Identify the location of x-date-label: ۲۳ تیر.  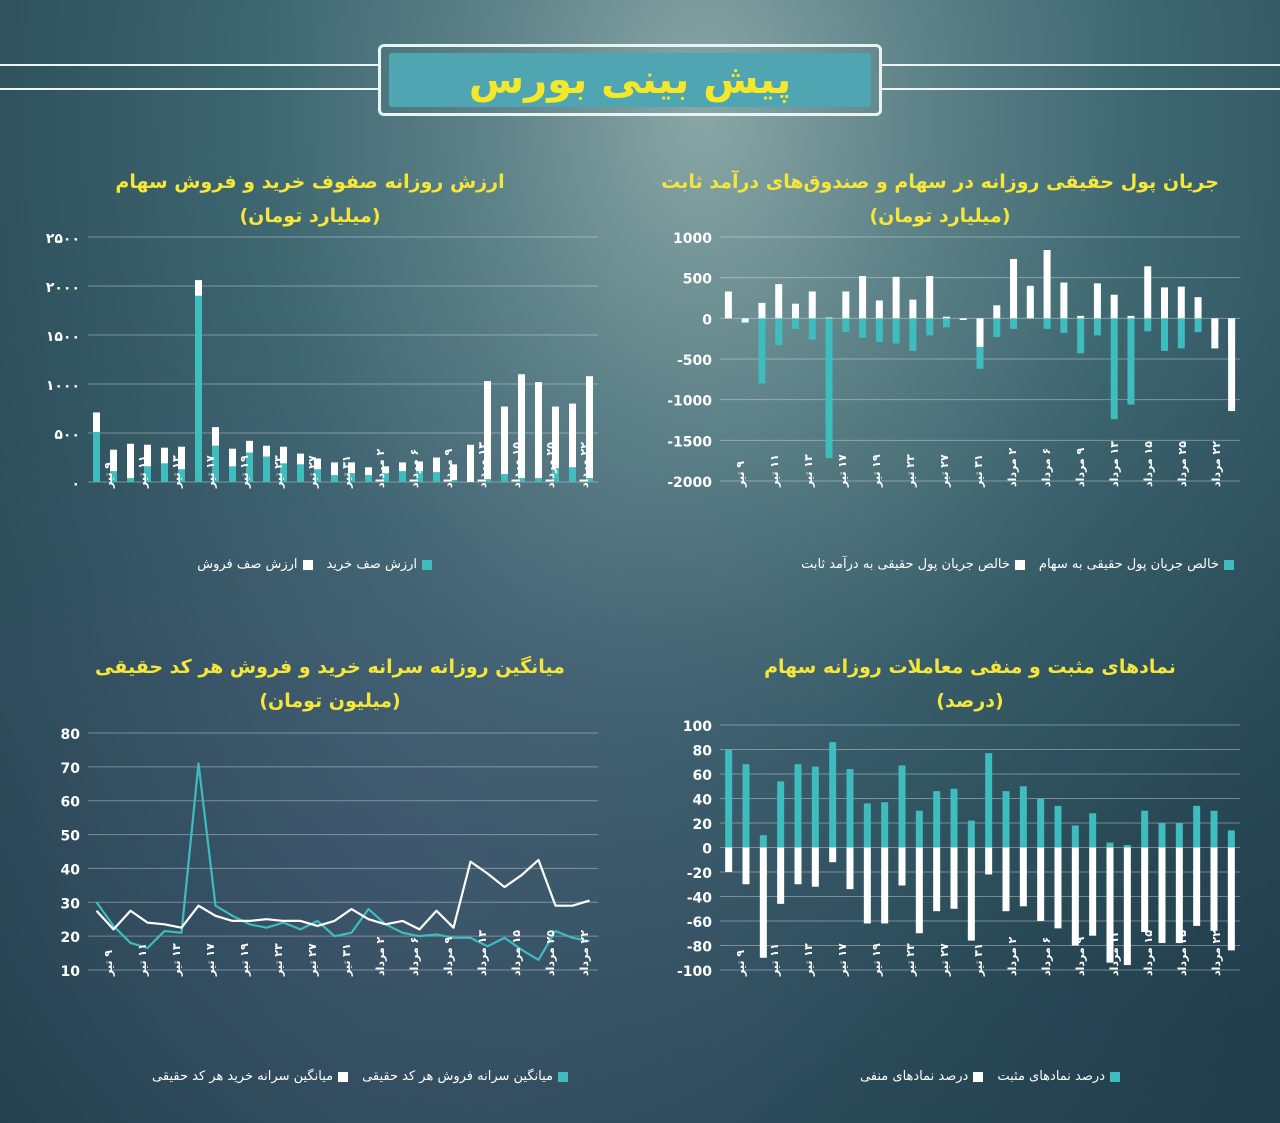
(910, 960).